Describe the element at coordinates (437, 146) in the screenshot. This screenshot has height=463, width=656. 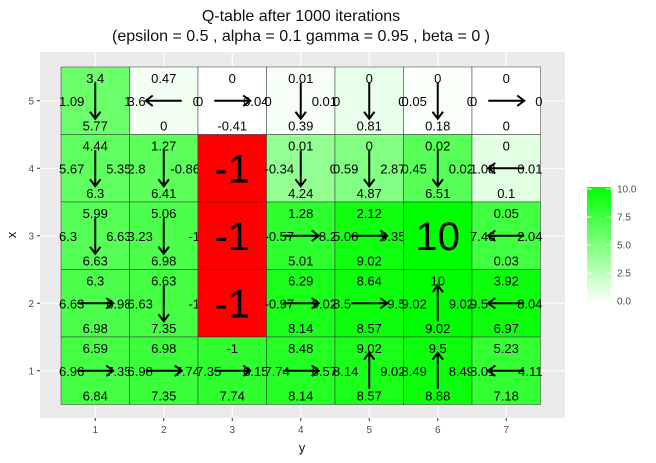
I see `q-up-label: 0.02` at that location.